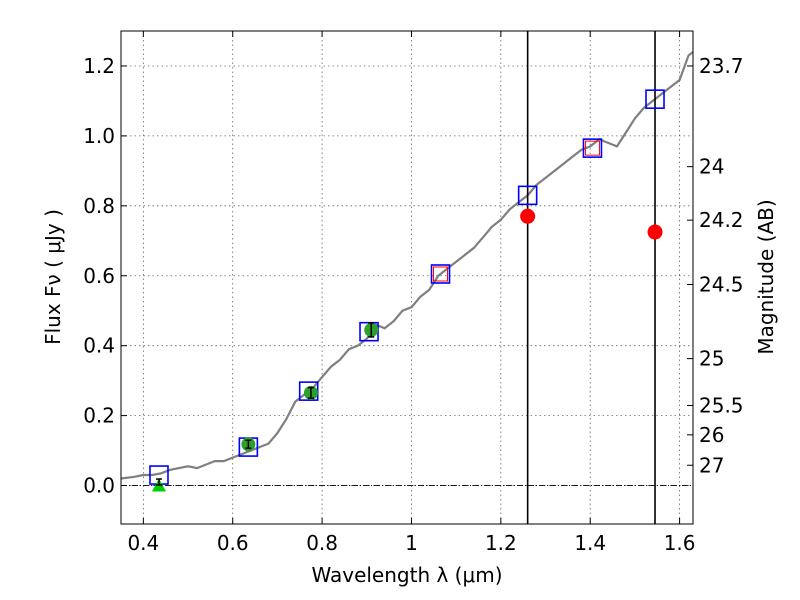 The image size is (800, 600). What do you see at coordinates (721, 66) in the screenshot?
I see `y2-tick-label: 23.7` at bounding box center [721, 66].